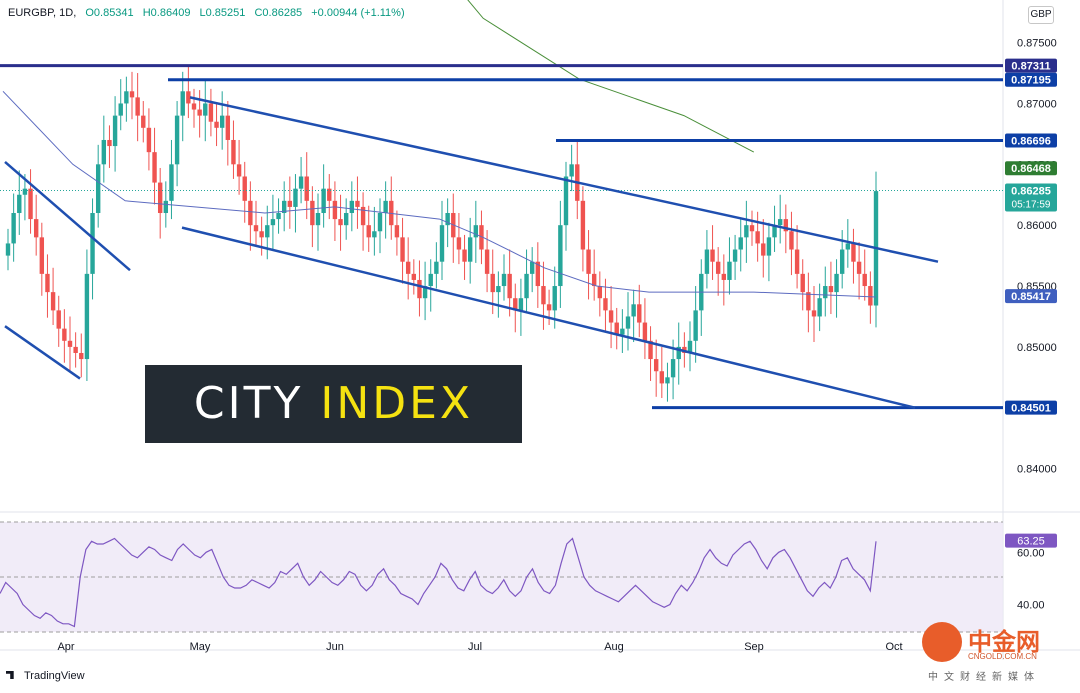  I want to click on city-index-logo: CITY INDEX, so click(333, 404).